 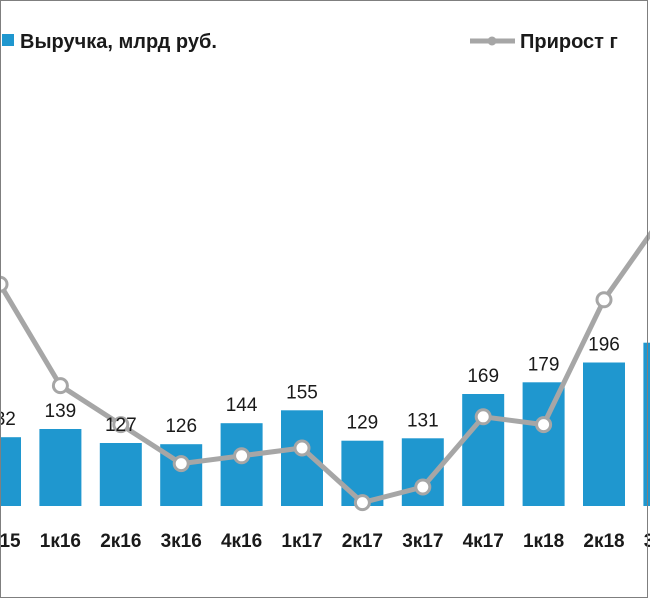 I want to click on legend-bar-label: Выручка, млрд руб., so click(x=118, y=42).